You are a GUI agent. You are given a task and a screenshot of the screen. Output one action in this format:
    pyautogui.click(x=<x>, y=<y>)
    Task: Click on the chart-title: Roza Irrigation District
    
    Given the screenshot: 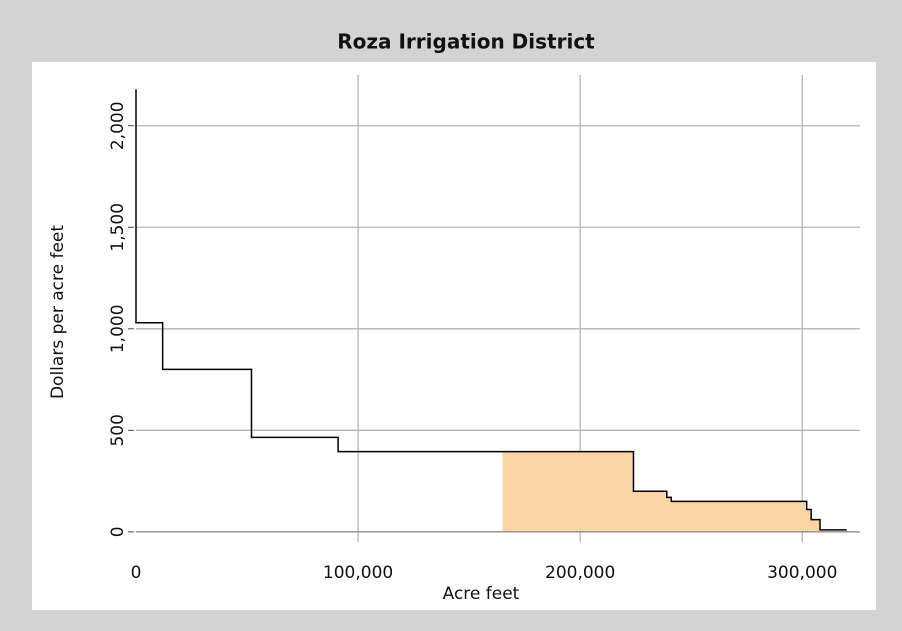 What is the action you would take?
    pyautogui.click(x=466, y=42)
    